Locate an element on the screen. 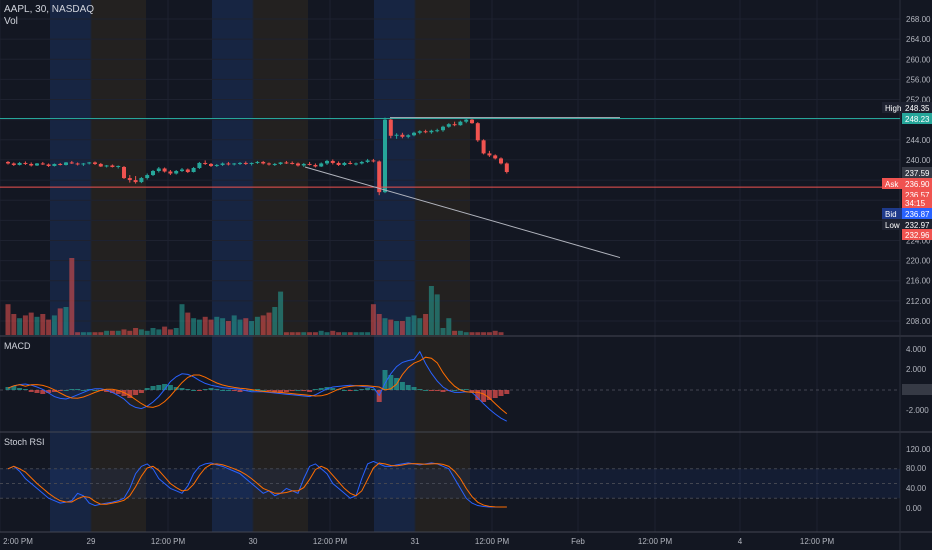  trendline is located at coordinates (462, 212).